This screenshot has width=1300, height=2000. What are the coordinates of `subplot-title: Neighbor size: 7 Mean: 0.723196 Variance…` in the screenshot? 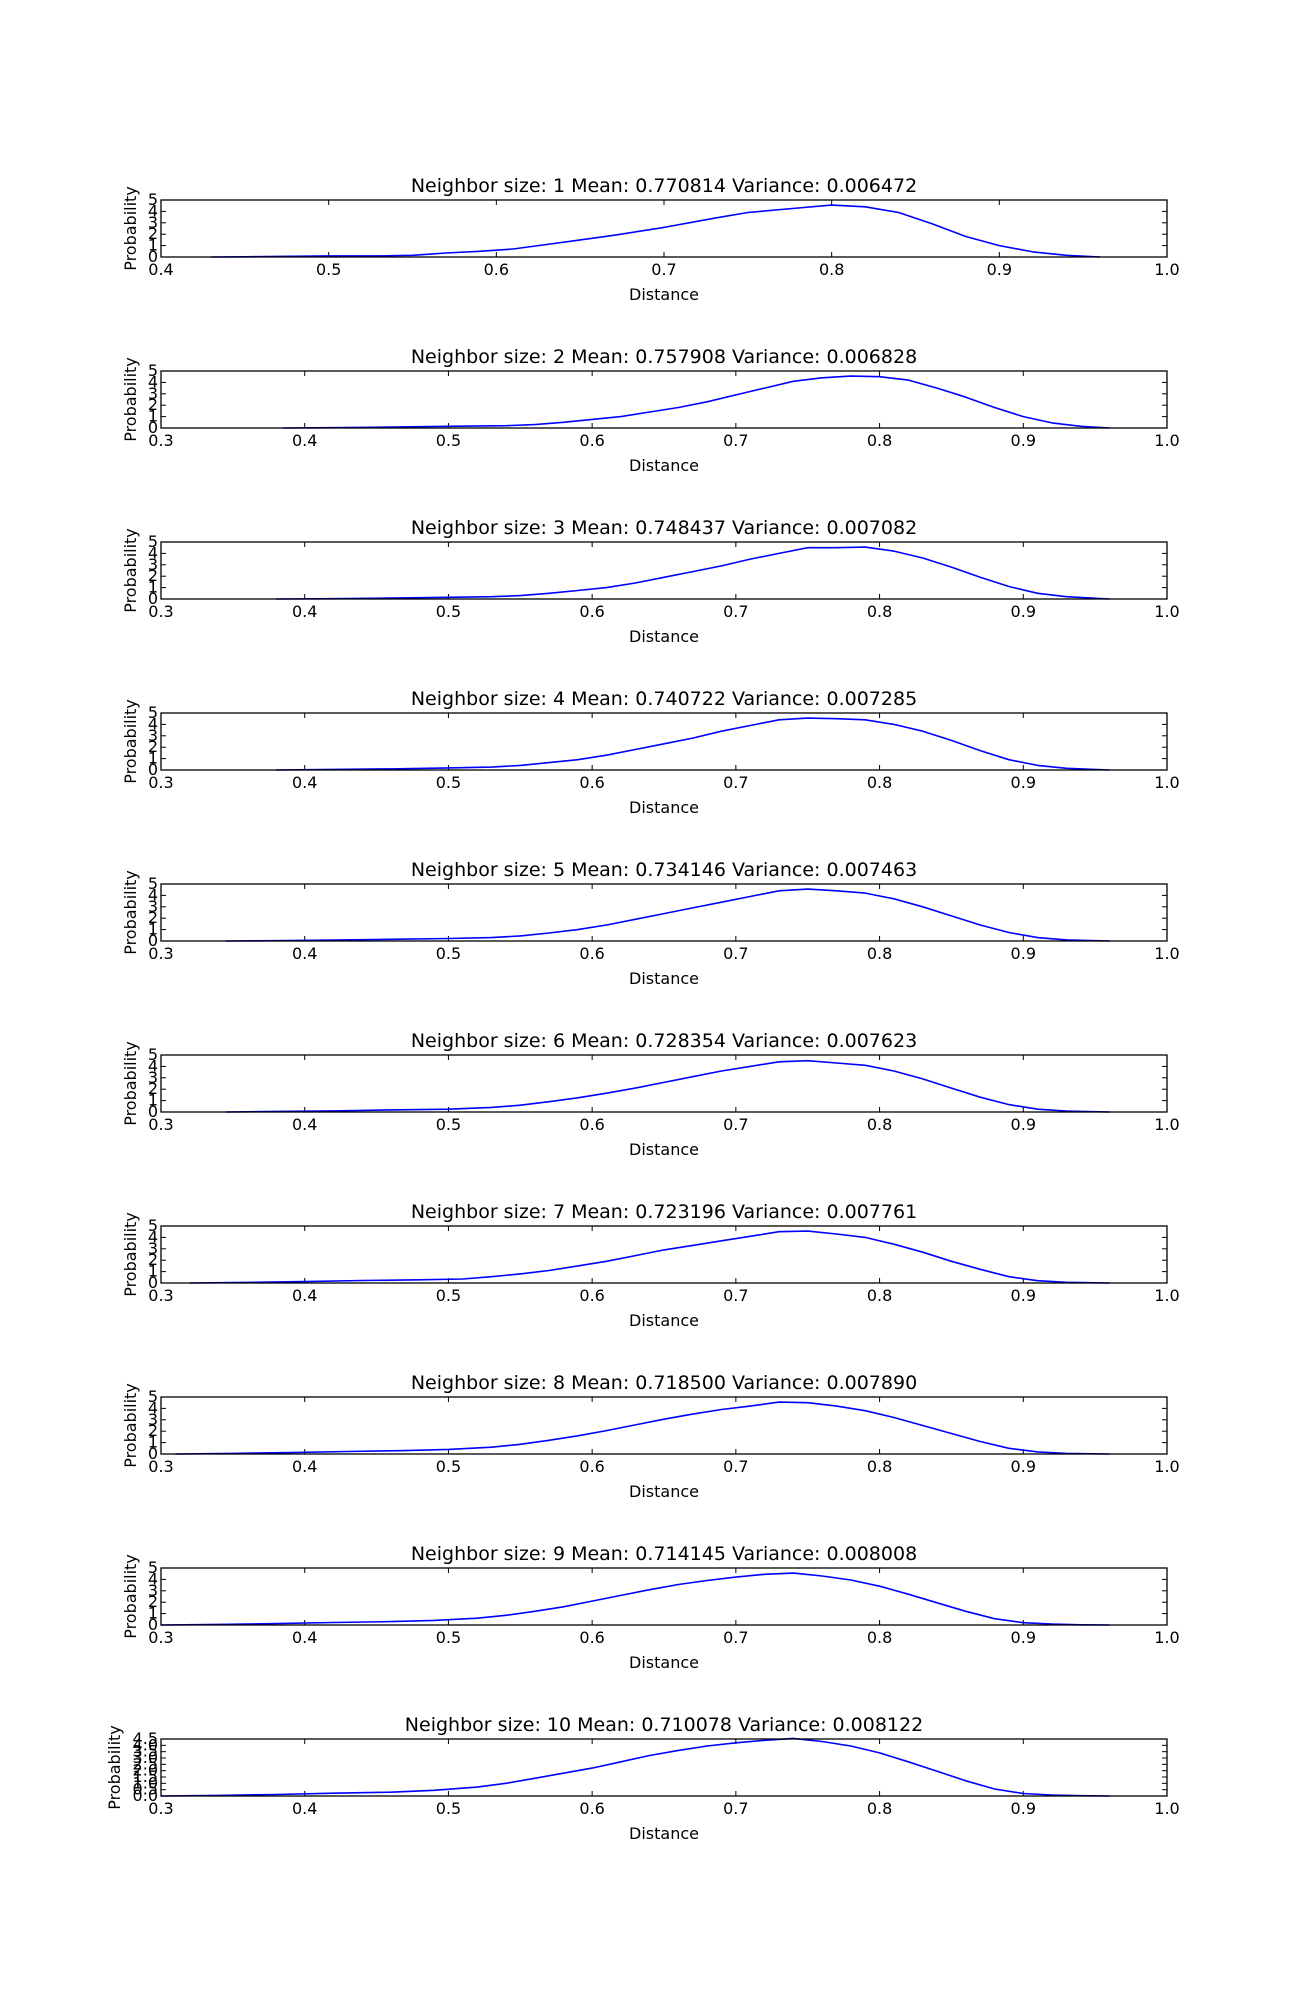 It's located at (664, 1212).